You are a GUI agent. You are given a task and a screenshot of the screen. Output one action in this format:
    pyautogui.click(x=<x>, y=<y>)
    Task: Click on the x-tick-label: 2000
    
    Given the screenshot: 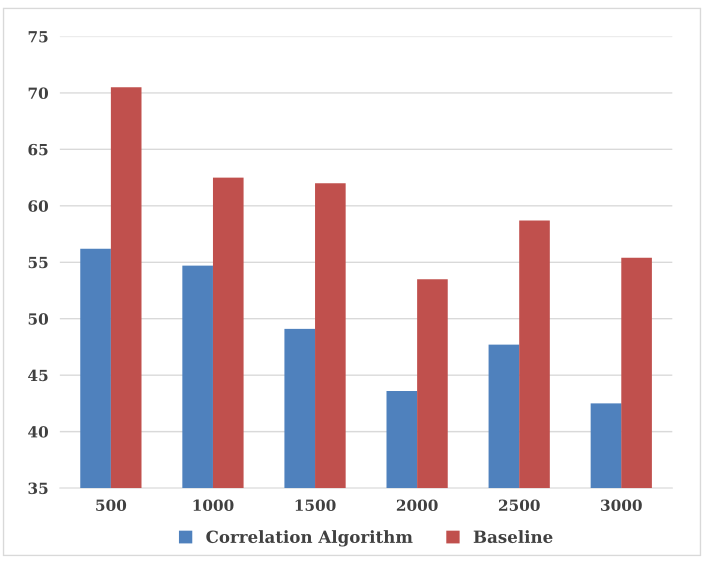 What is the action you would take?
    pyautogui.click(x=417, y=505)
    